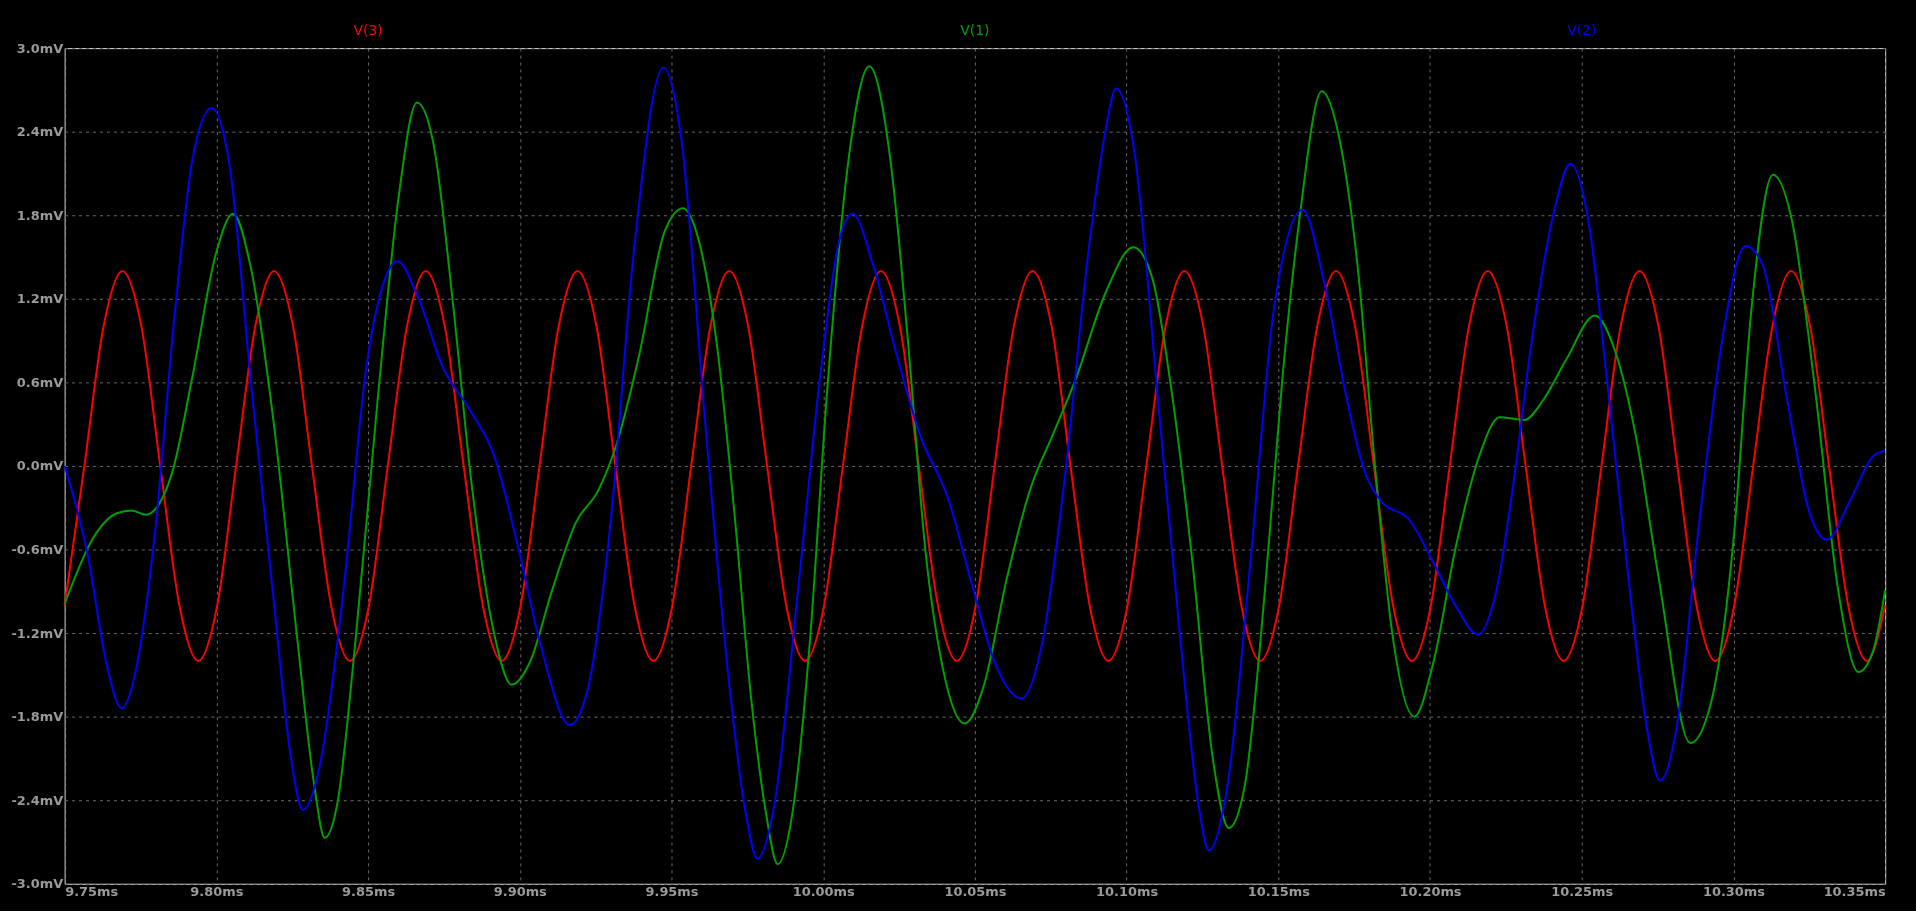 The image size is (1916, 917). Describe the element at coordinates (217, 892) in the screenshot. I see `x-tick-label: 9.80ms` at that location.